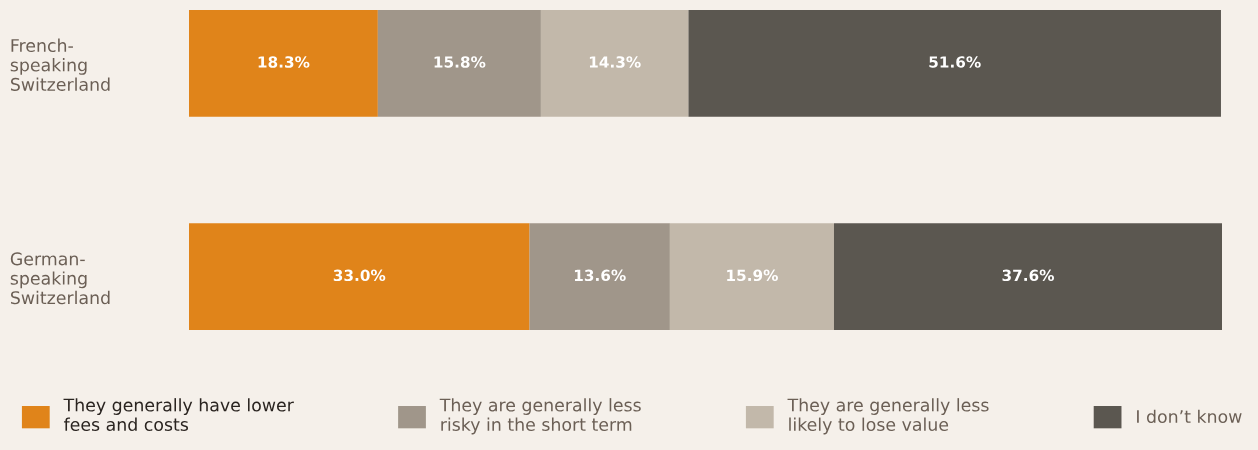  Describe the element at coordinates (888, 416) in the screenshot. I see `legend-label: They are generally less likely to lose value` at that location.